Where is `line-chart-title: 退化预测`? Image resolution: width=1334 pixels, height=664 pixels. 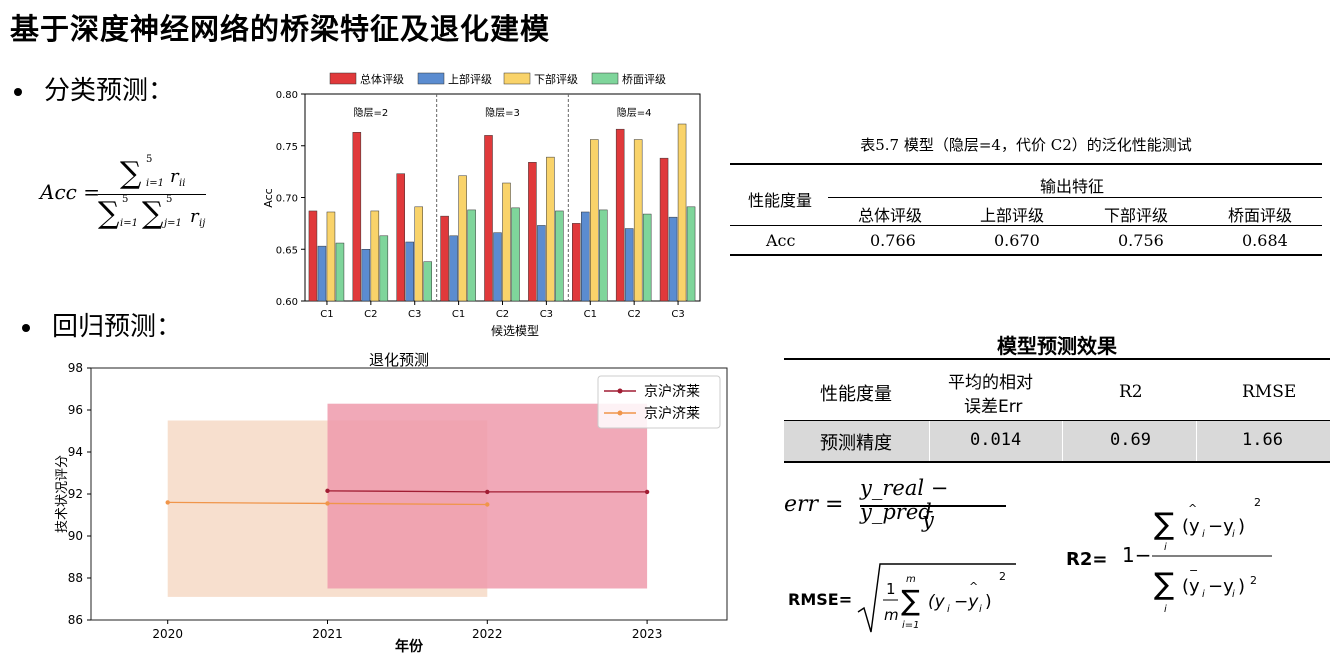 line-chart-title: 退化预测 is located at coordinates (399, 360).